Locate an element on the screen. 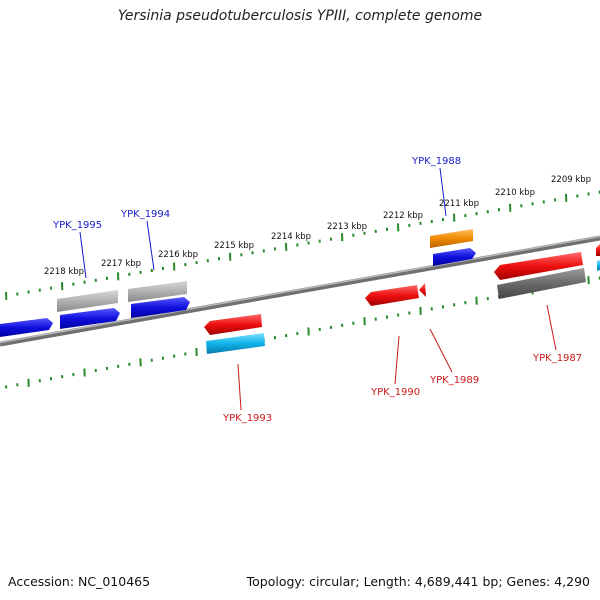 The width and height of the screenshot is (600, 600). kbp-label: 2215 kbp is located at coordinates (234, 246).